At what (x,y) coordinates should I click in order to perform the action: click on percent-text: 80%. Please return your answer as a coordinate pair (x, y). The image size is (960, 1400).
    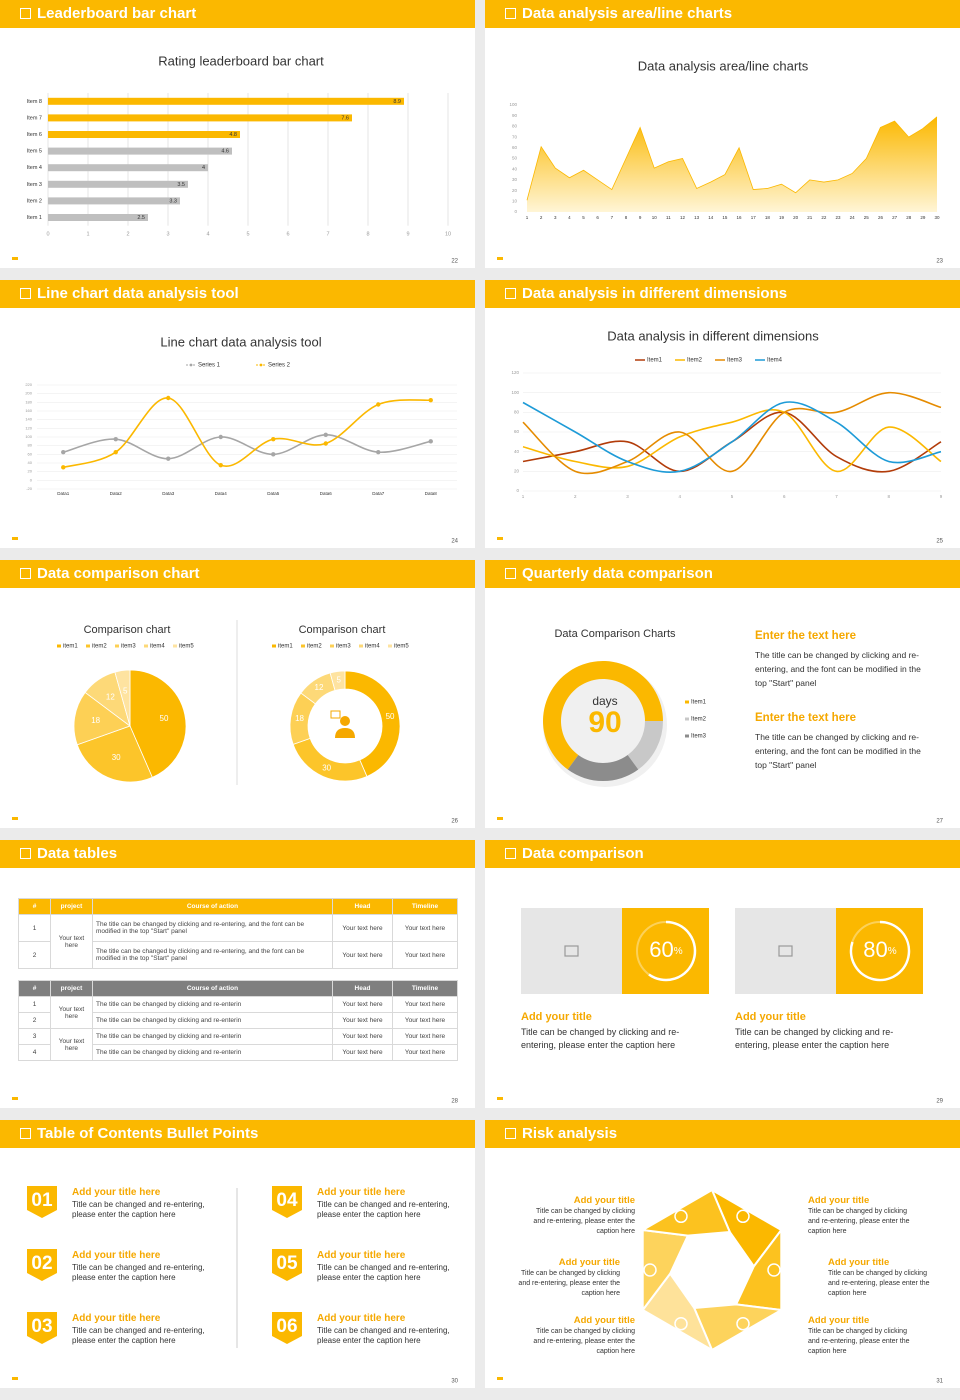
    Looking at the image, I should click on (879, 949).